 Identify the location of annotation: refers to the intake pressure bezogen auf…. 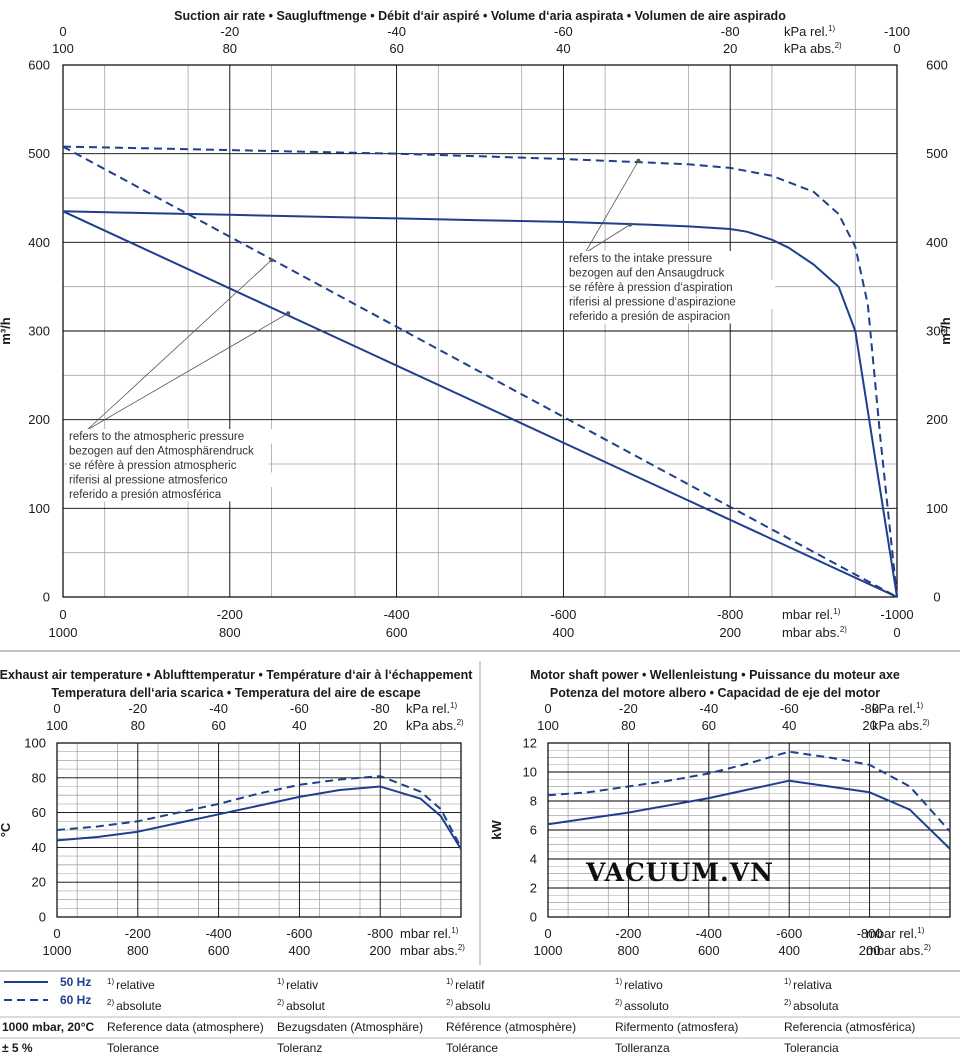
(677, 241).